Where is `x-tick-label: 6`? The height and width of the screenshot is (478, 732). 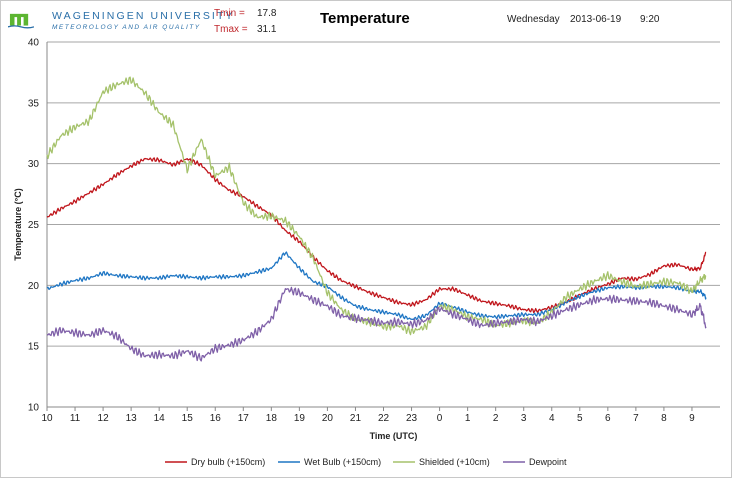
x-tick-label: 6 is located at coordinates (608, 418).